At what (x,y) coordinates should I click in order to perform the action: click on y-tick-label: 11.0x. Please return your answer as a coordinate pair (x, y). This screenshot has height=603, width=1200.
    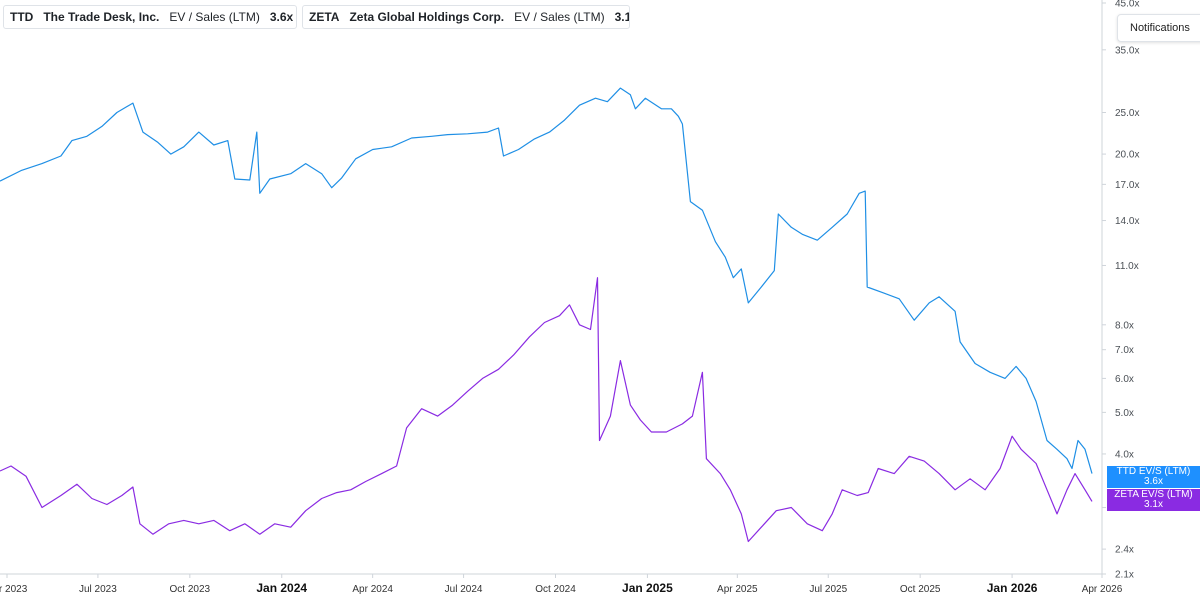
    Looking at the image, I should click on (1127, 266).